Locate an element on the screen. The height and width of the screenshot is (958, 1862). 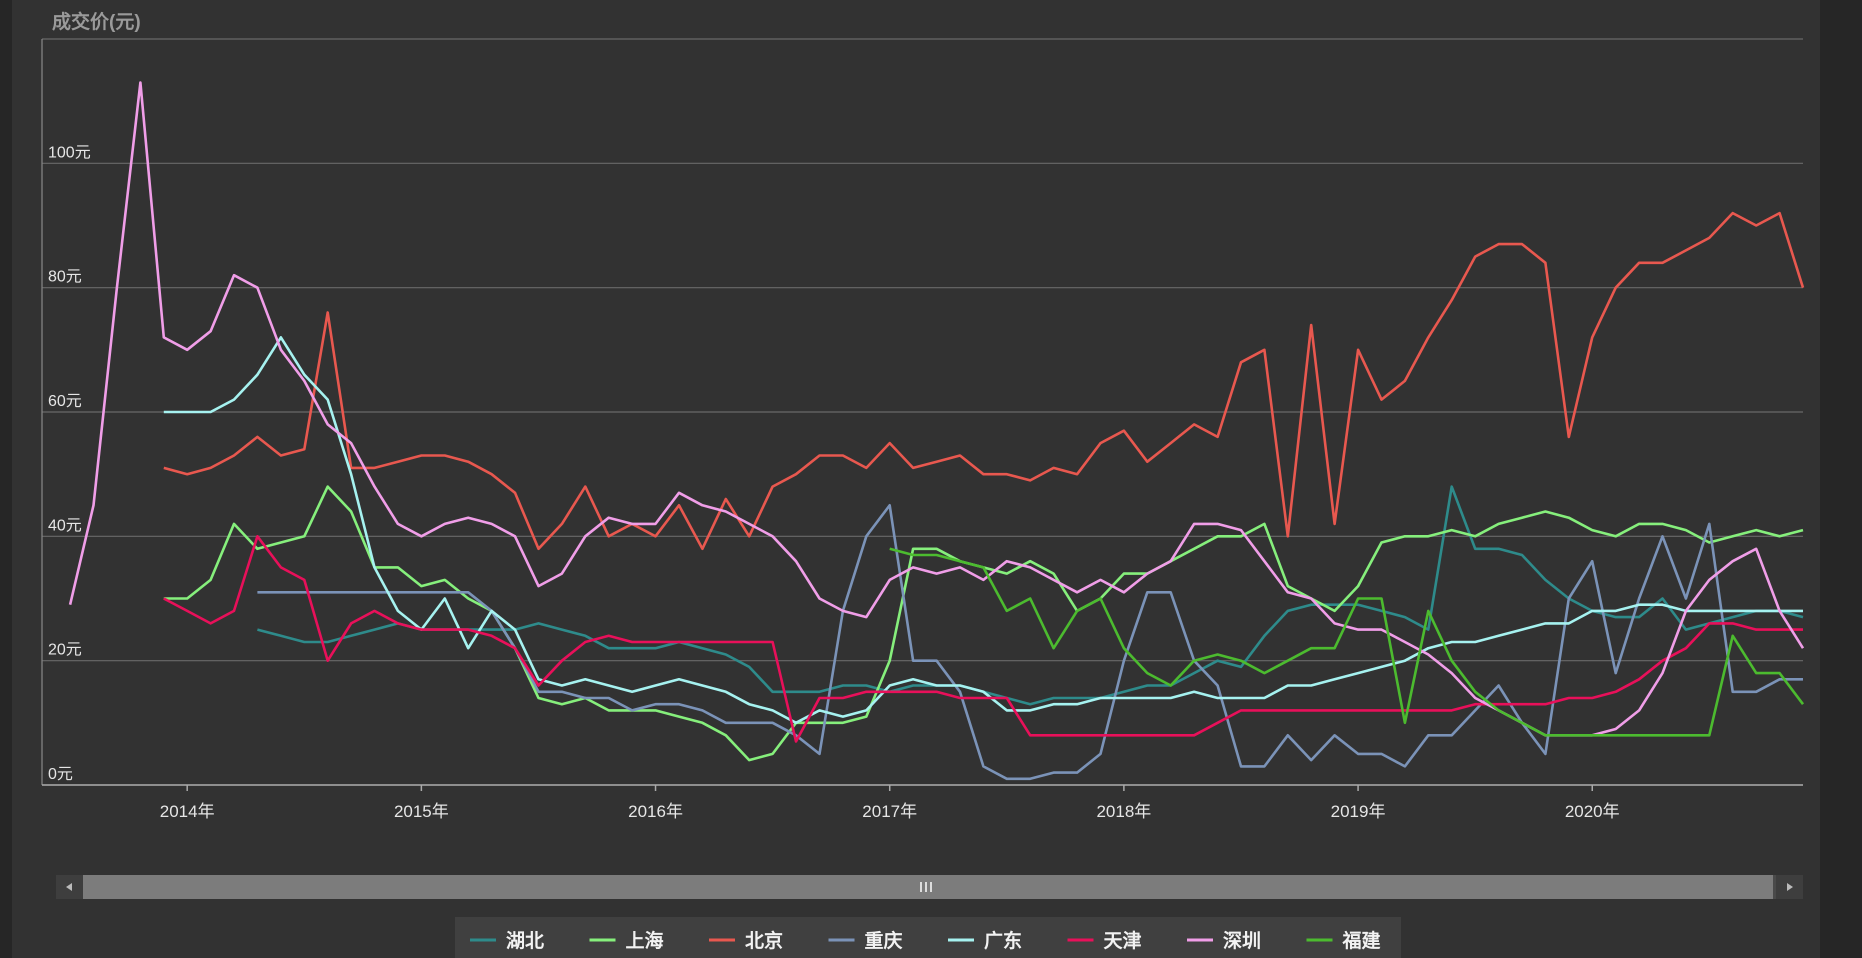
y-axis-title: 成交价(元) is located at coordinates (96, 21).